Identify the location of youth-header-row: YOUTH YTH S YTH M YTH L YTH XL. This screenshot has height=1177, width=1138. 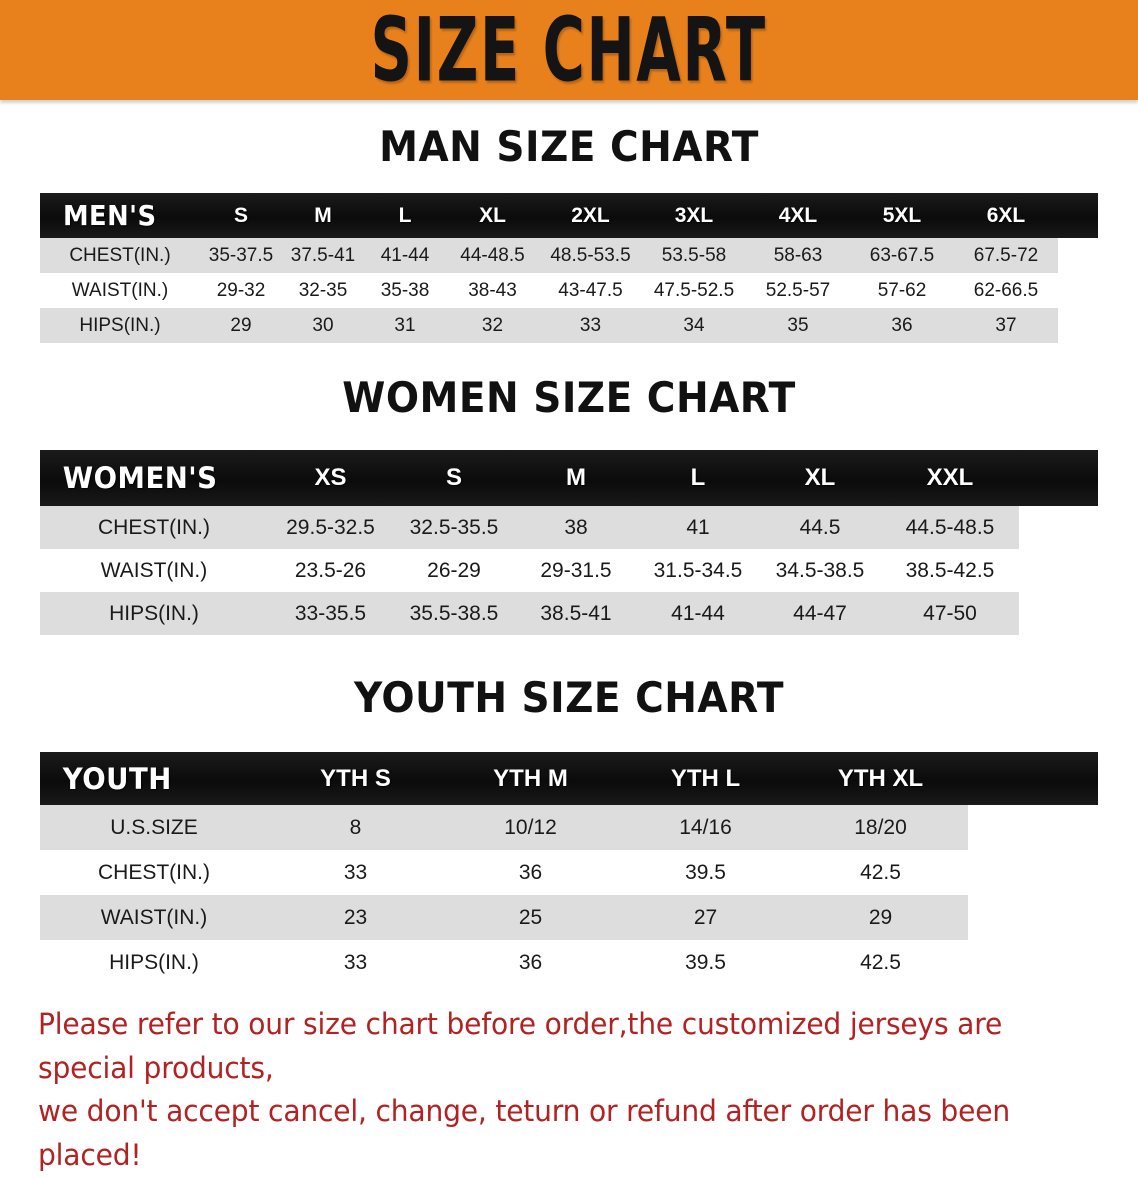
(569, 778).